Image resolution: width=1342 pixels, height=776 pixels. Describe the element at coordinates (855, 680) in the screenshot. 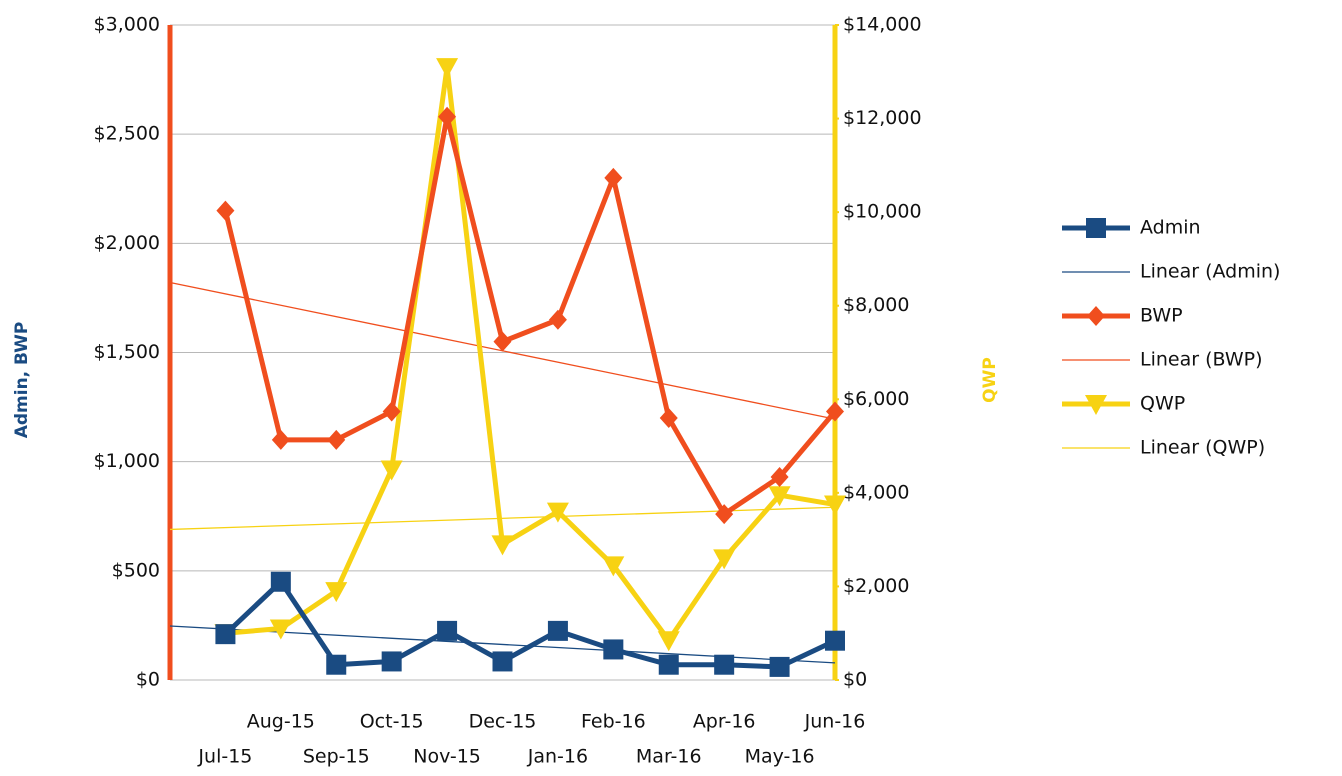

I see `y2-tick-label: $0` at that location.